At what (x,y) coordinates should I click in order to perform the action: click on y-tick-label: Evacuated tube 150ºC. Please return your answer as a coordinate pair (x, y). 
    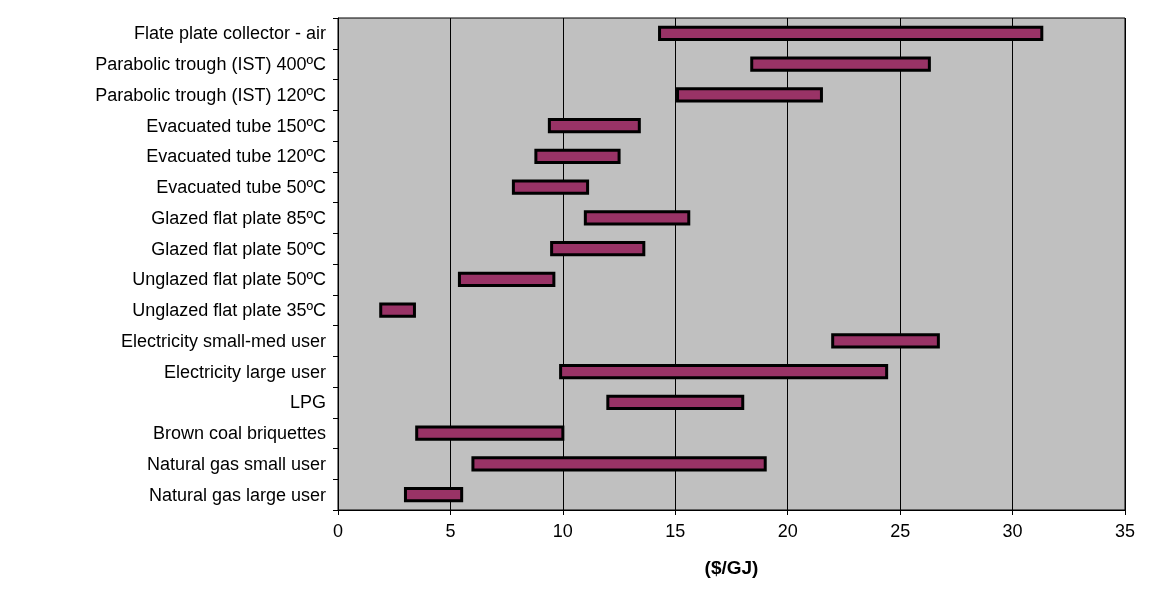
    Looking at the image, I should click on (236, 125).